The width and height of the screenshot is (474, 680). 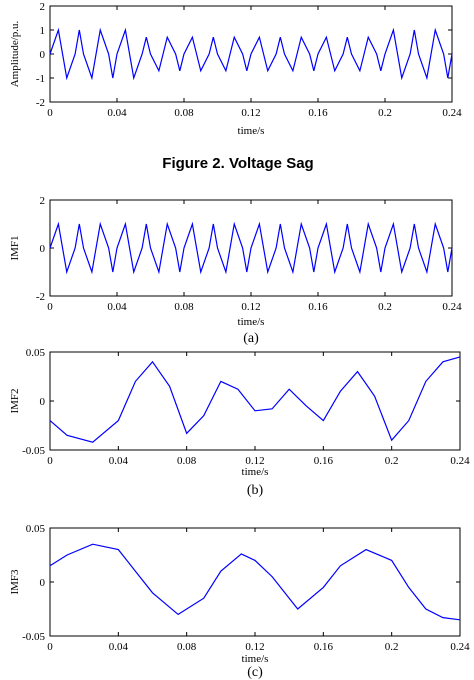 What do you see at coordinates (237, 163) in the screenshot?
I see `figure-caption: Figure 2. Voltage Sag` at bounding box center [237, 163].